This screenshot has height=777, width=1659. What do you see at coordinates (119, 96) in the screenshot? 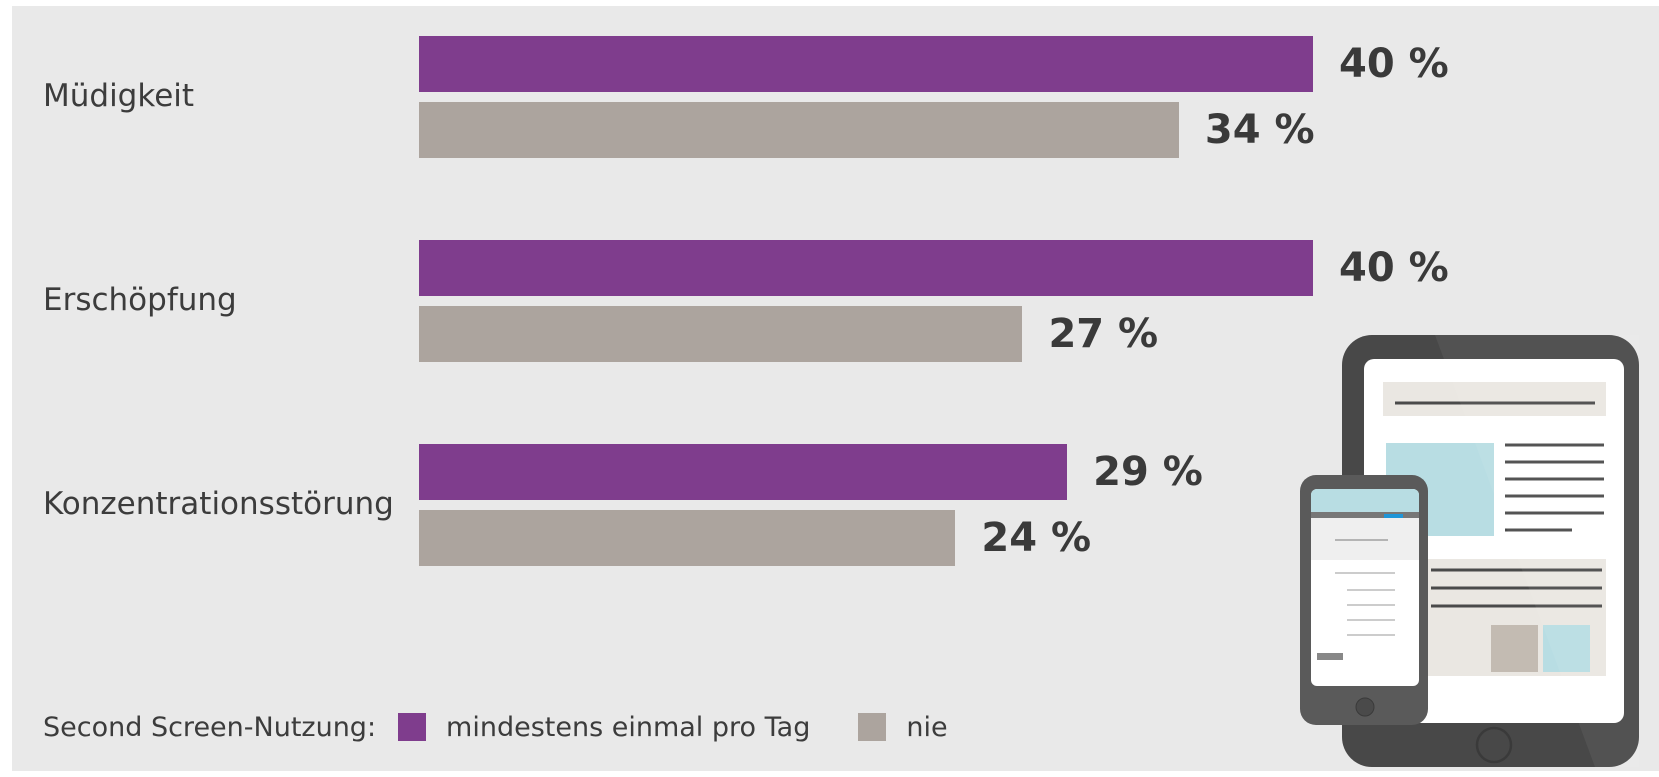
I see `category-label: Müdigkeit` at bounding box center [119, 96].